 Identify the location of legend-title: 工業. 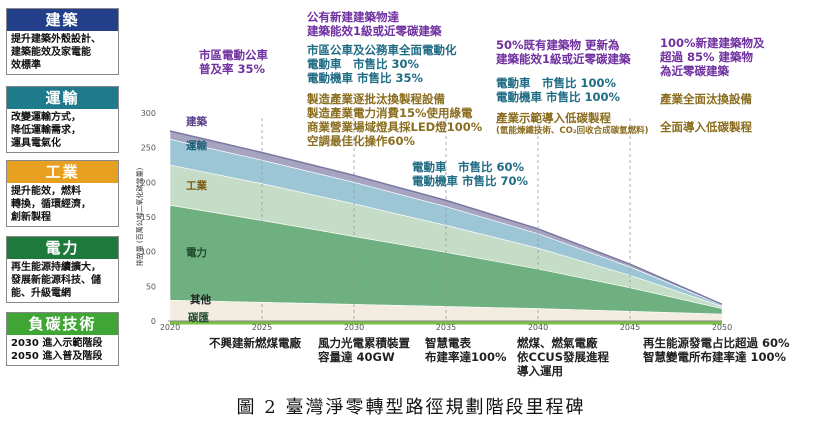
(62, 172).